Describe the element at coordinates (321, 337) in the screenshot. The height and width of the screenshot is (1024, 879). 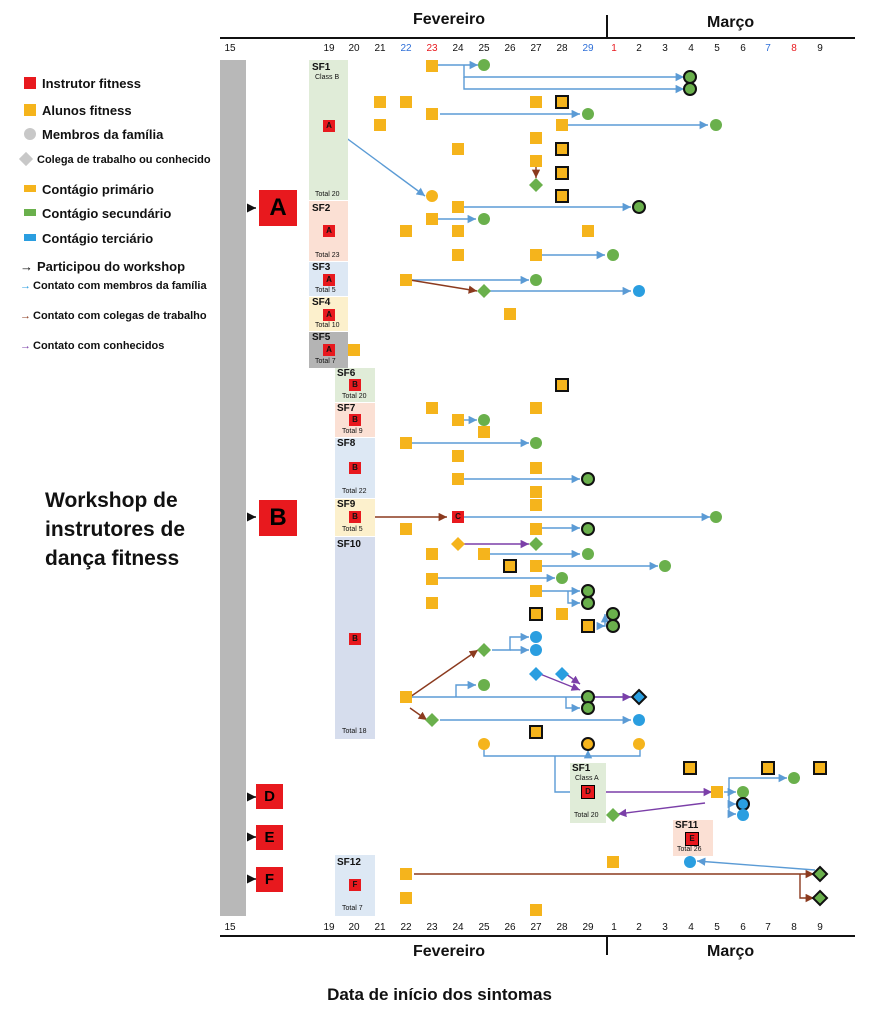
I see `class-label: SF5` at that location.